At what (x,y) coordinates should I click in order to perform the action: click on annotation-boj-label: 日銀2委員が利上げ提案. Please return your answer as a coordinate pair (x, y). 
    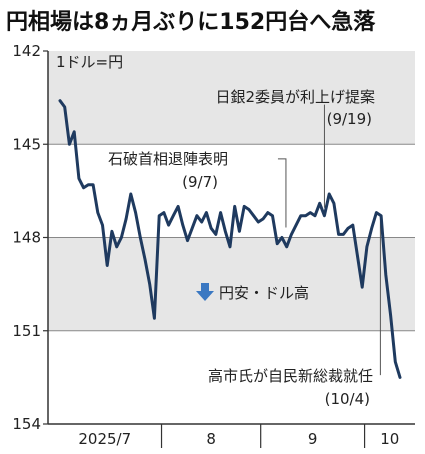
    Looking at the image, I should click on (295, 97).